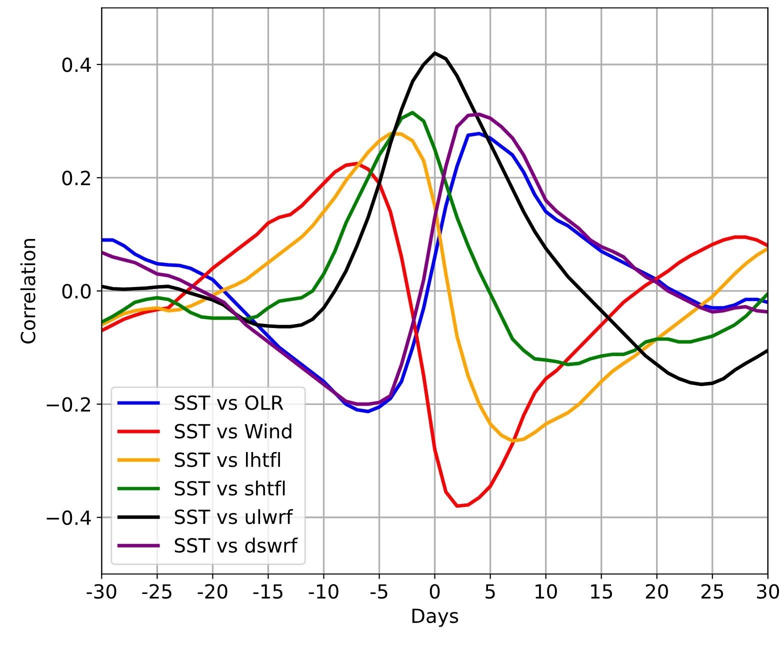 The width and height of the screenshot is (782, 656). I want to click on legend-label: SST vs Wind, so click(233, 431).